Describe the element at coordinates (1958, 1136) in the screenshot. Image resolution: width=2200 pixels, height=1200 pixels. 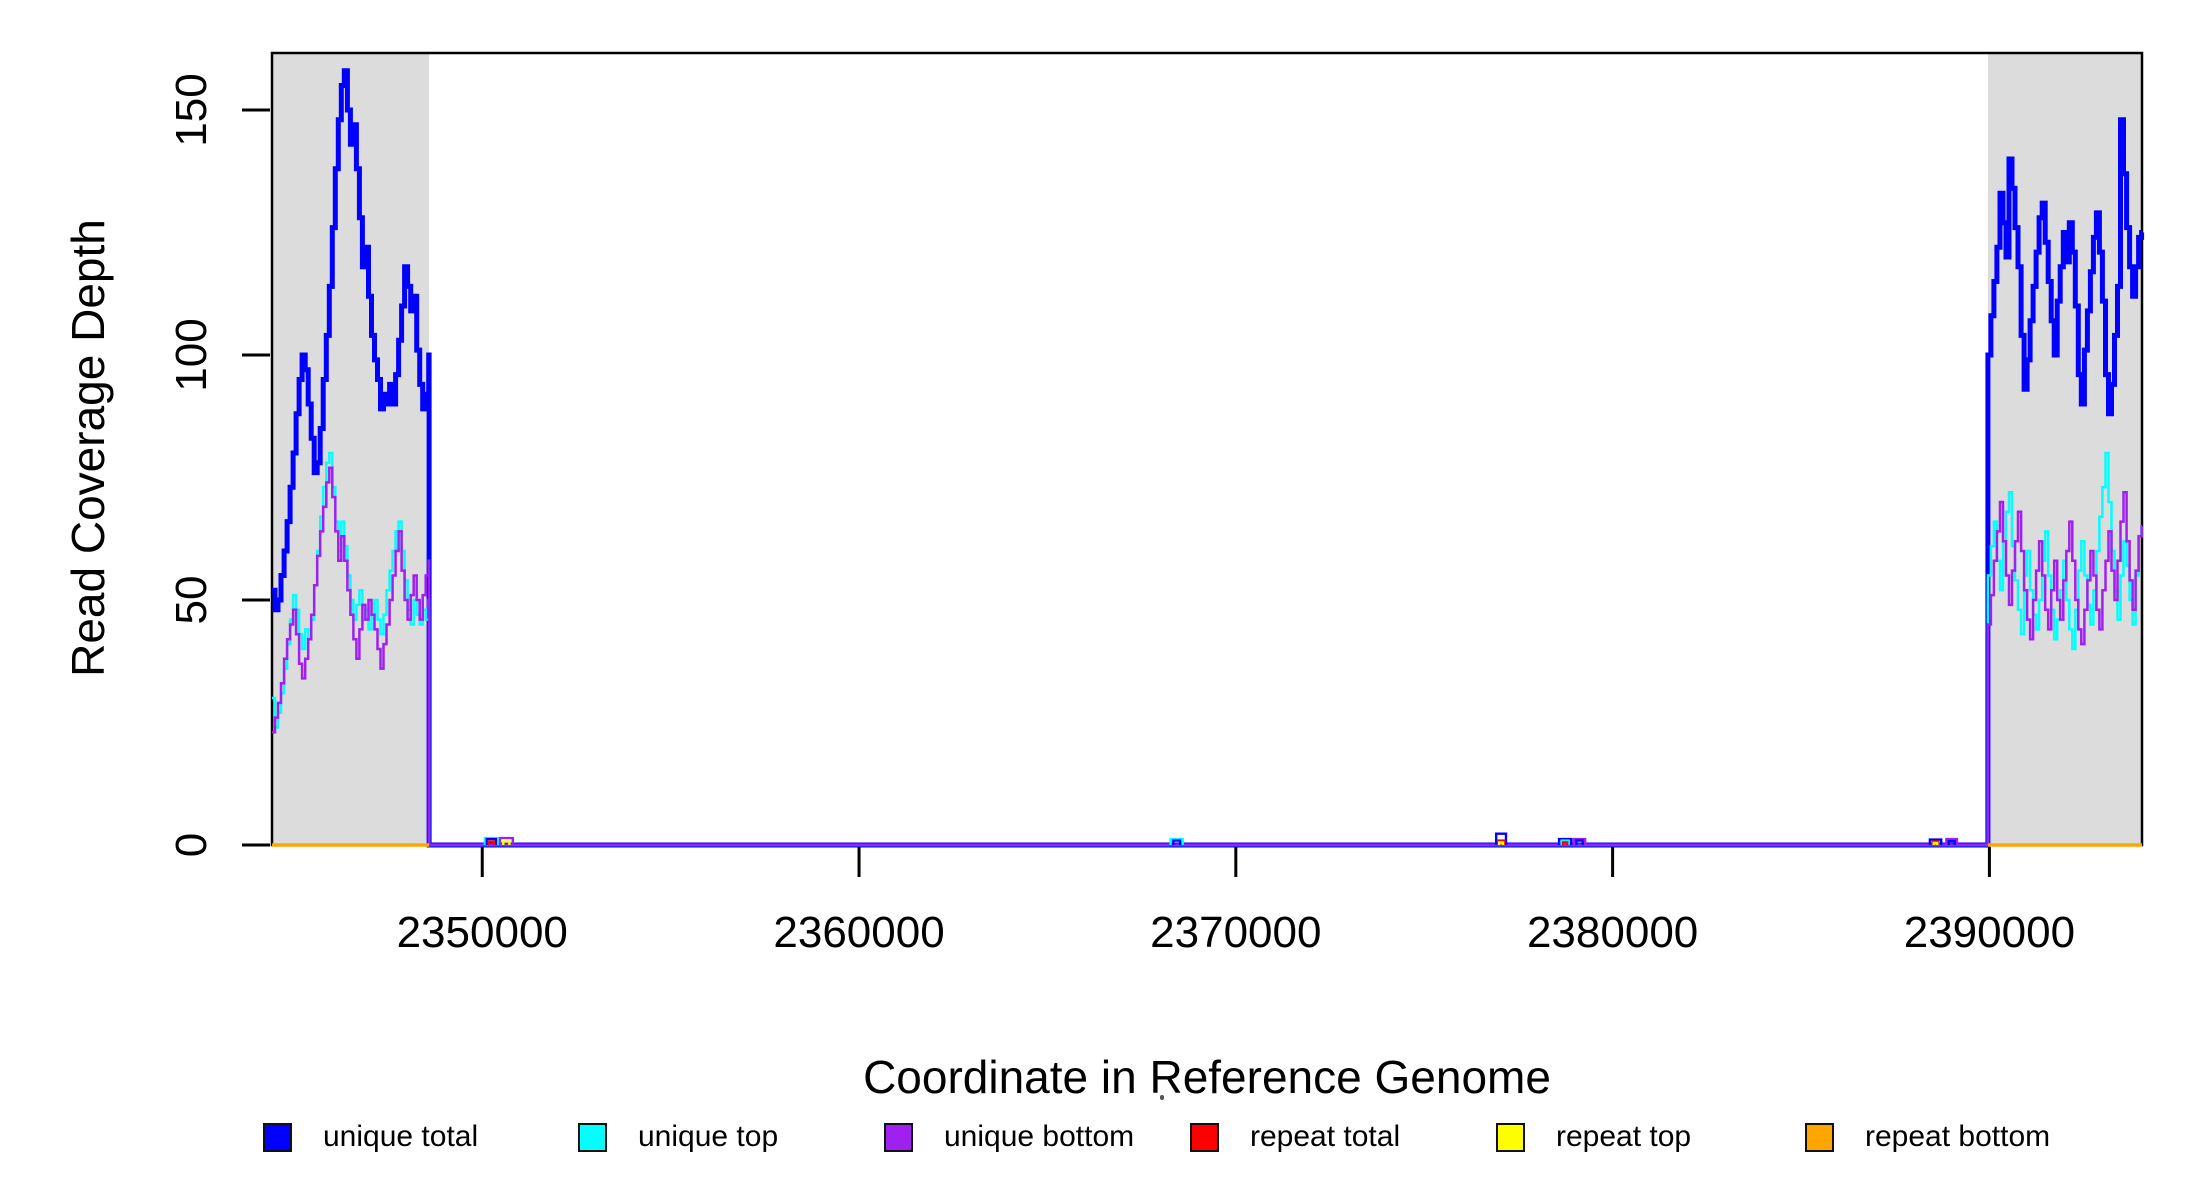
I see `legend-label-repeat-bottom: repeat bottom` at that location.